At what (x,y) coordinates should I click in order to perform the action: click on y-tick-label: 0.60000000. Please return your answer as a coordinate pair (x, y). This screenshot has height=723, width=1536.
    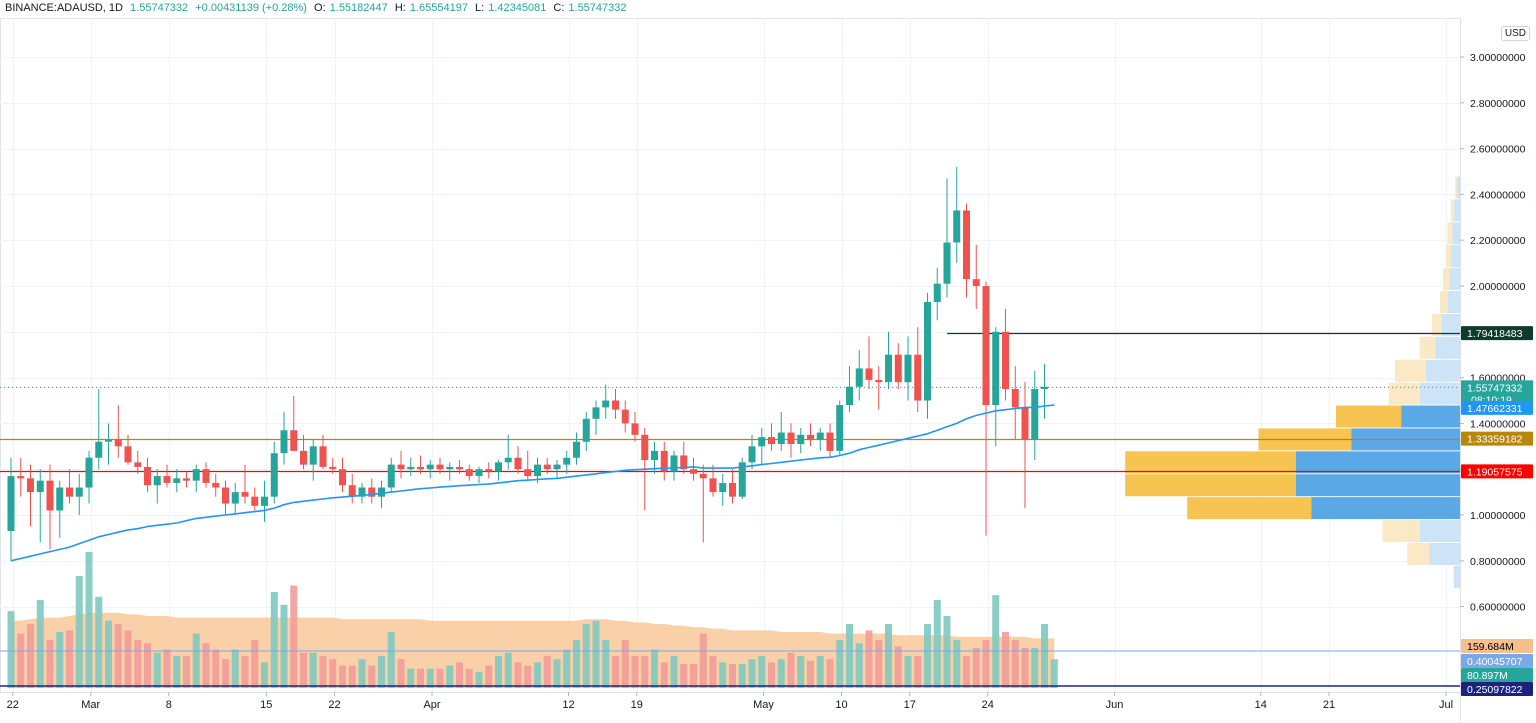
    Looking at the image, I should click on (1498, 608).